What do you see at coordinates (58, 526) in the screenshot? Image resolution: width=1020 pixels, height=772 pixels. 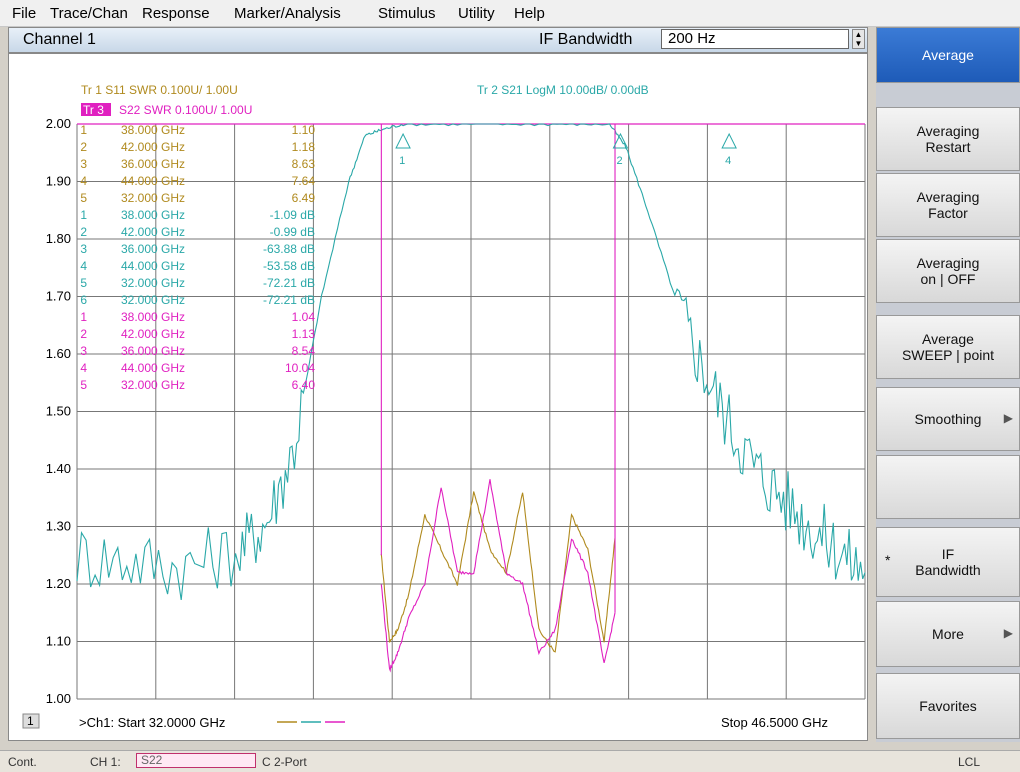 I see `y-tick-label: 1.30` at bounding box center [58, 526].